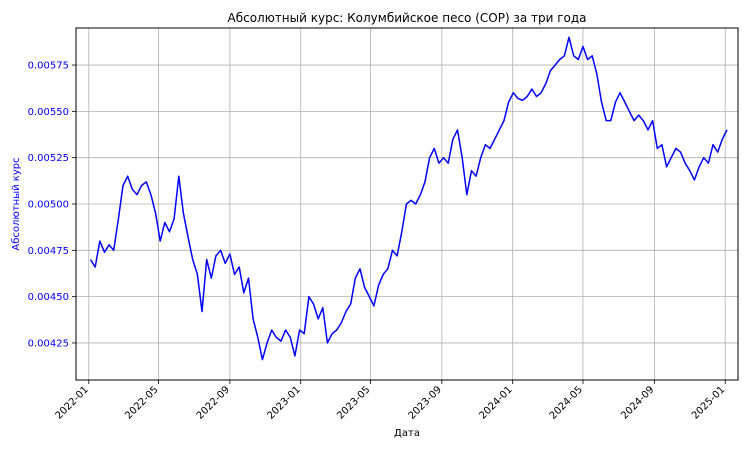 This screenshot has width=750, height=454. I want to click on x-axis-label: Дата, so click(407, 433).